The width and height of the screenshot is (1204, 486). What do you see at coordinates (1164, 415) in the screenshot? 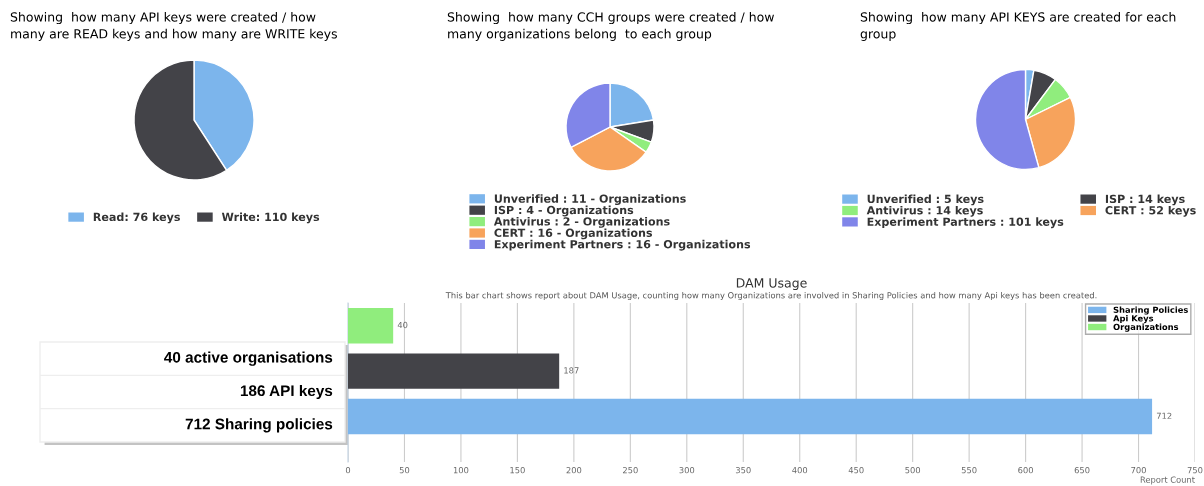
I see `data-label: 712` at bounding box center [1164, 415].